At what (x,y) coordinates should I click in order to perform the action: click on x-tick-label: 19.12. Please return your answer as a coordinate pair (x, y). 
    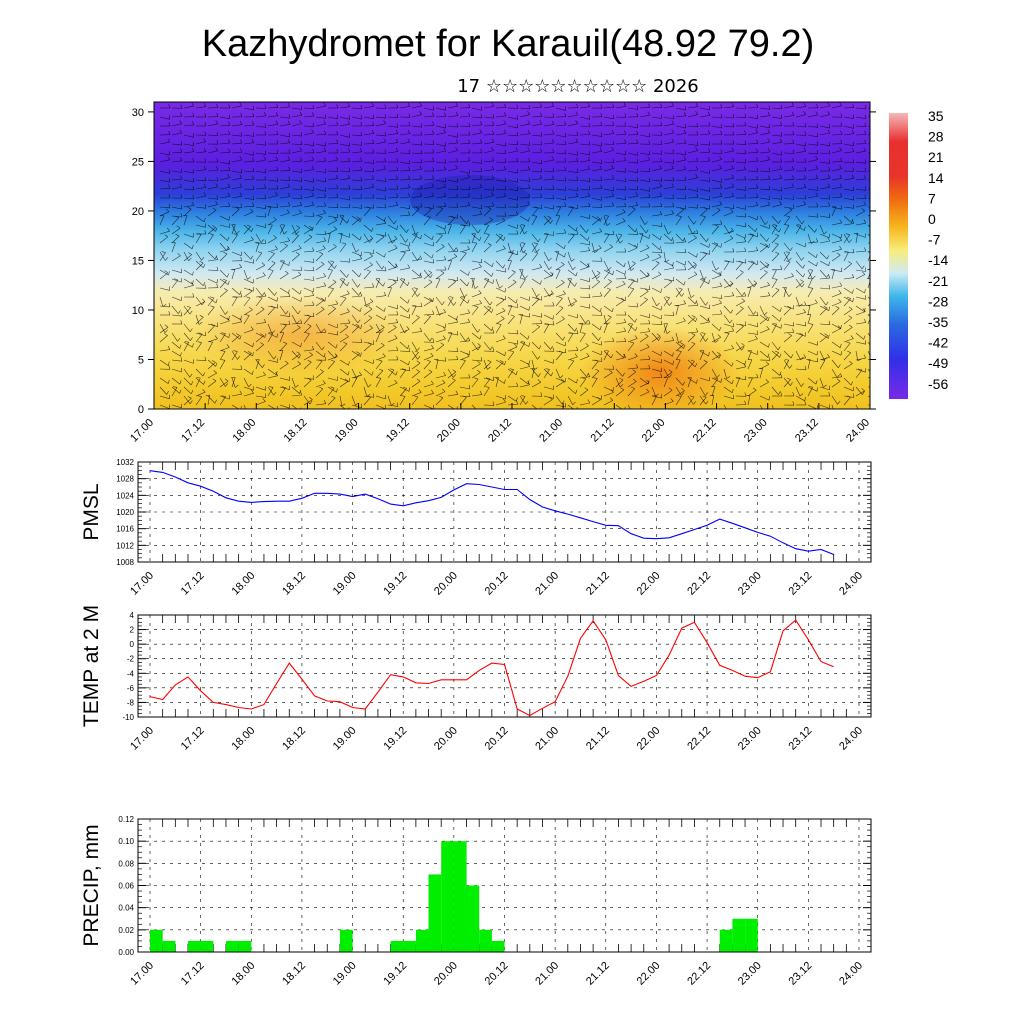
    Looking at the image, I should click on (398, 431).